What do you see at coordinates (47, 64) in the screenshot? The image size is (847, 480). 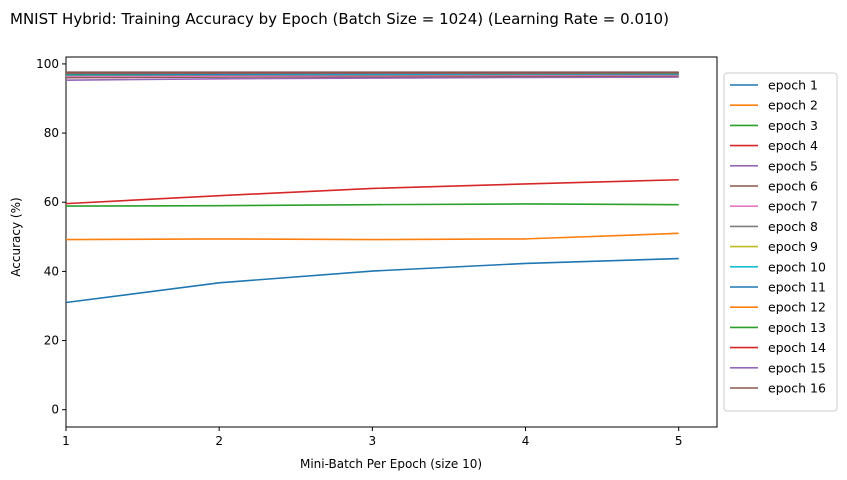 I see `y-tick-label: 100` at bounding box center [47, 64].